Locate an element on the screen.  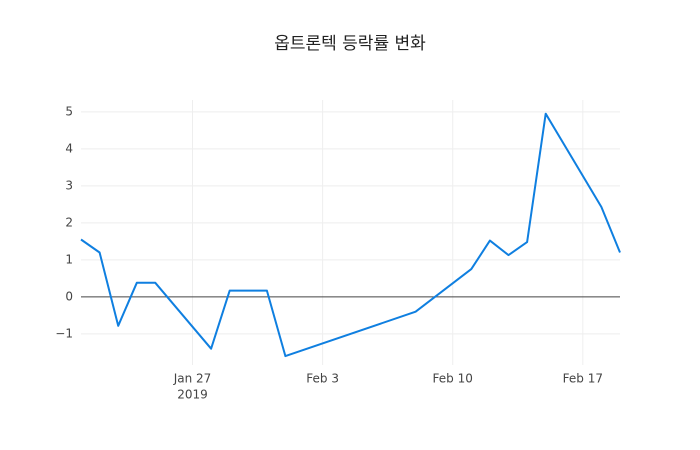
y-tick-label: 4 is located at coordinates (69, 148).